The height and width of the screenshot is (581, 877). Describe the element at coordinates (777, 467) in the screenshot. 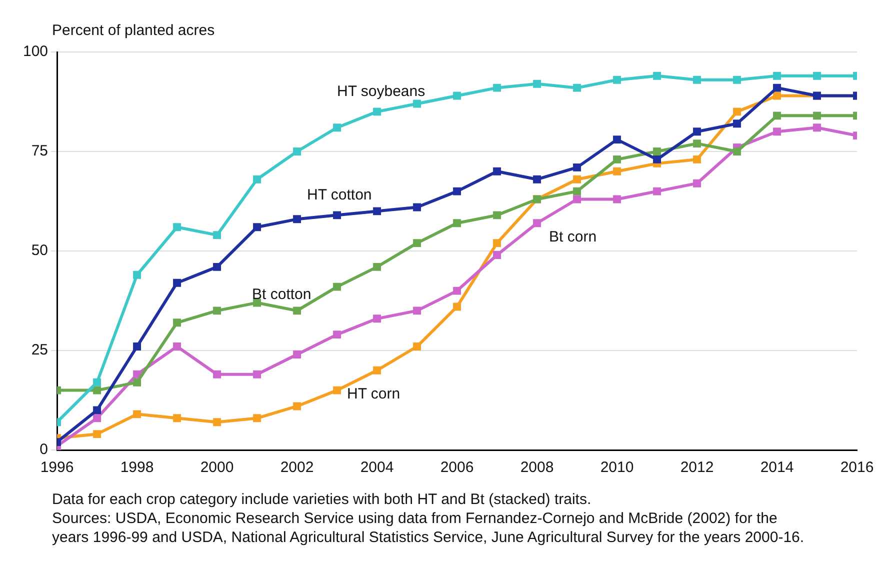

I see `x-tick-label: 2014` at that location.